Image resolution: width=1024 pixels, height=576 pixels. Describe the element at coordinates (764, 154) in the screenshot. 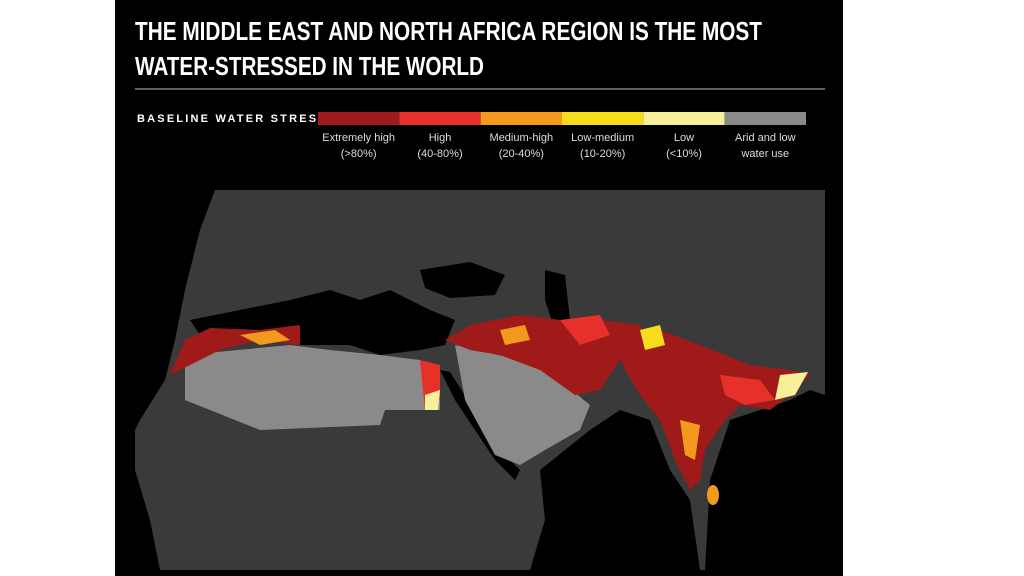

I see `legend-range: water use` at that location.